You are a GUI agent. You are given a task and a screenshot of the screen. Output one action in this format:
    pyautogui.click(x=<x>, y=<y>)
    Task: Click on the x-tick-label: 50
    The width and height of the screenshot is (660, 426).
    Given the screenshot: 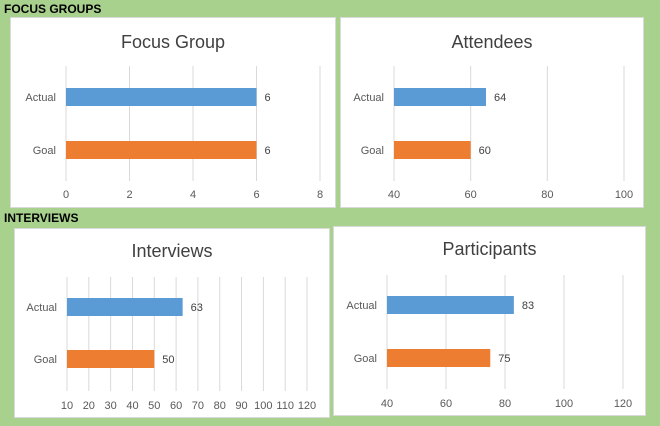 What is the action you would take?
    pyautogui.click(x=154, y=406)
    